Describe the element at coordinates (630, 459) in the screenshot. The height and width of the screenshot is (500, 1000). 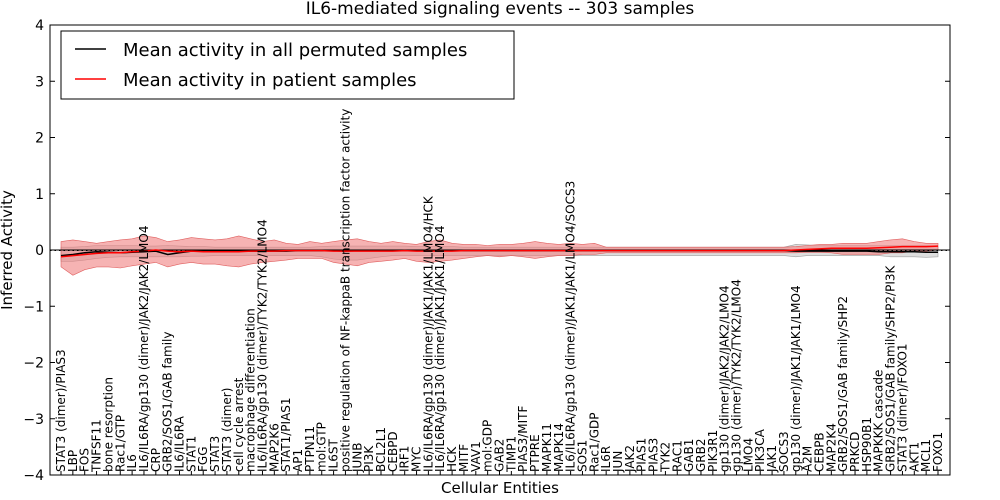
I see `x-tick-label: JAK2` at that location.